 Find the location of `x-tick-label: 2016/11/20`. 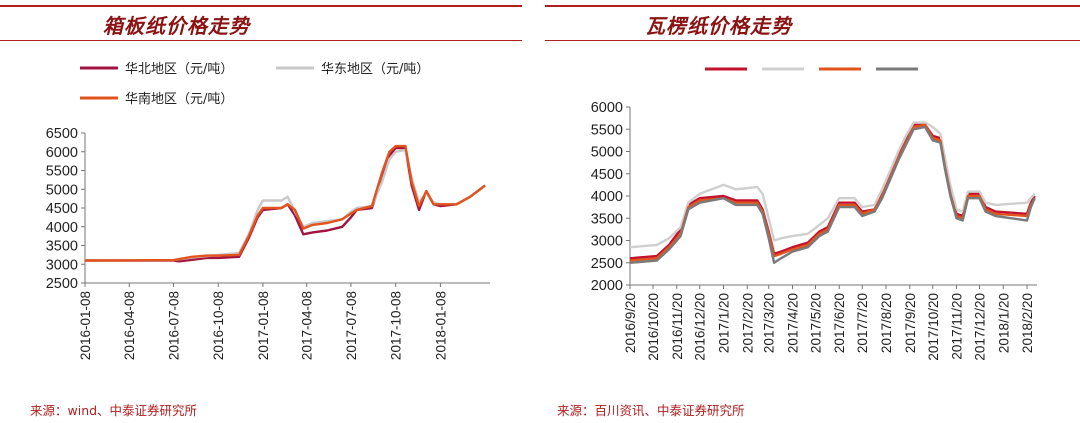

x-tick-label: 2016/11/20 is located at coordinates (677, 326).